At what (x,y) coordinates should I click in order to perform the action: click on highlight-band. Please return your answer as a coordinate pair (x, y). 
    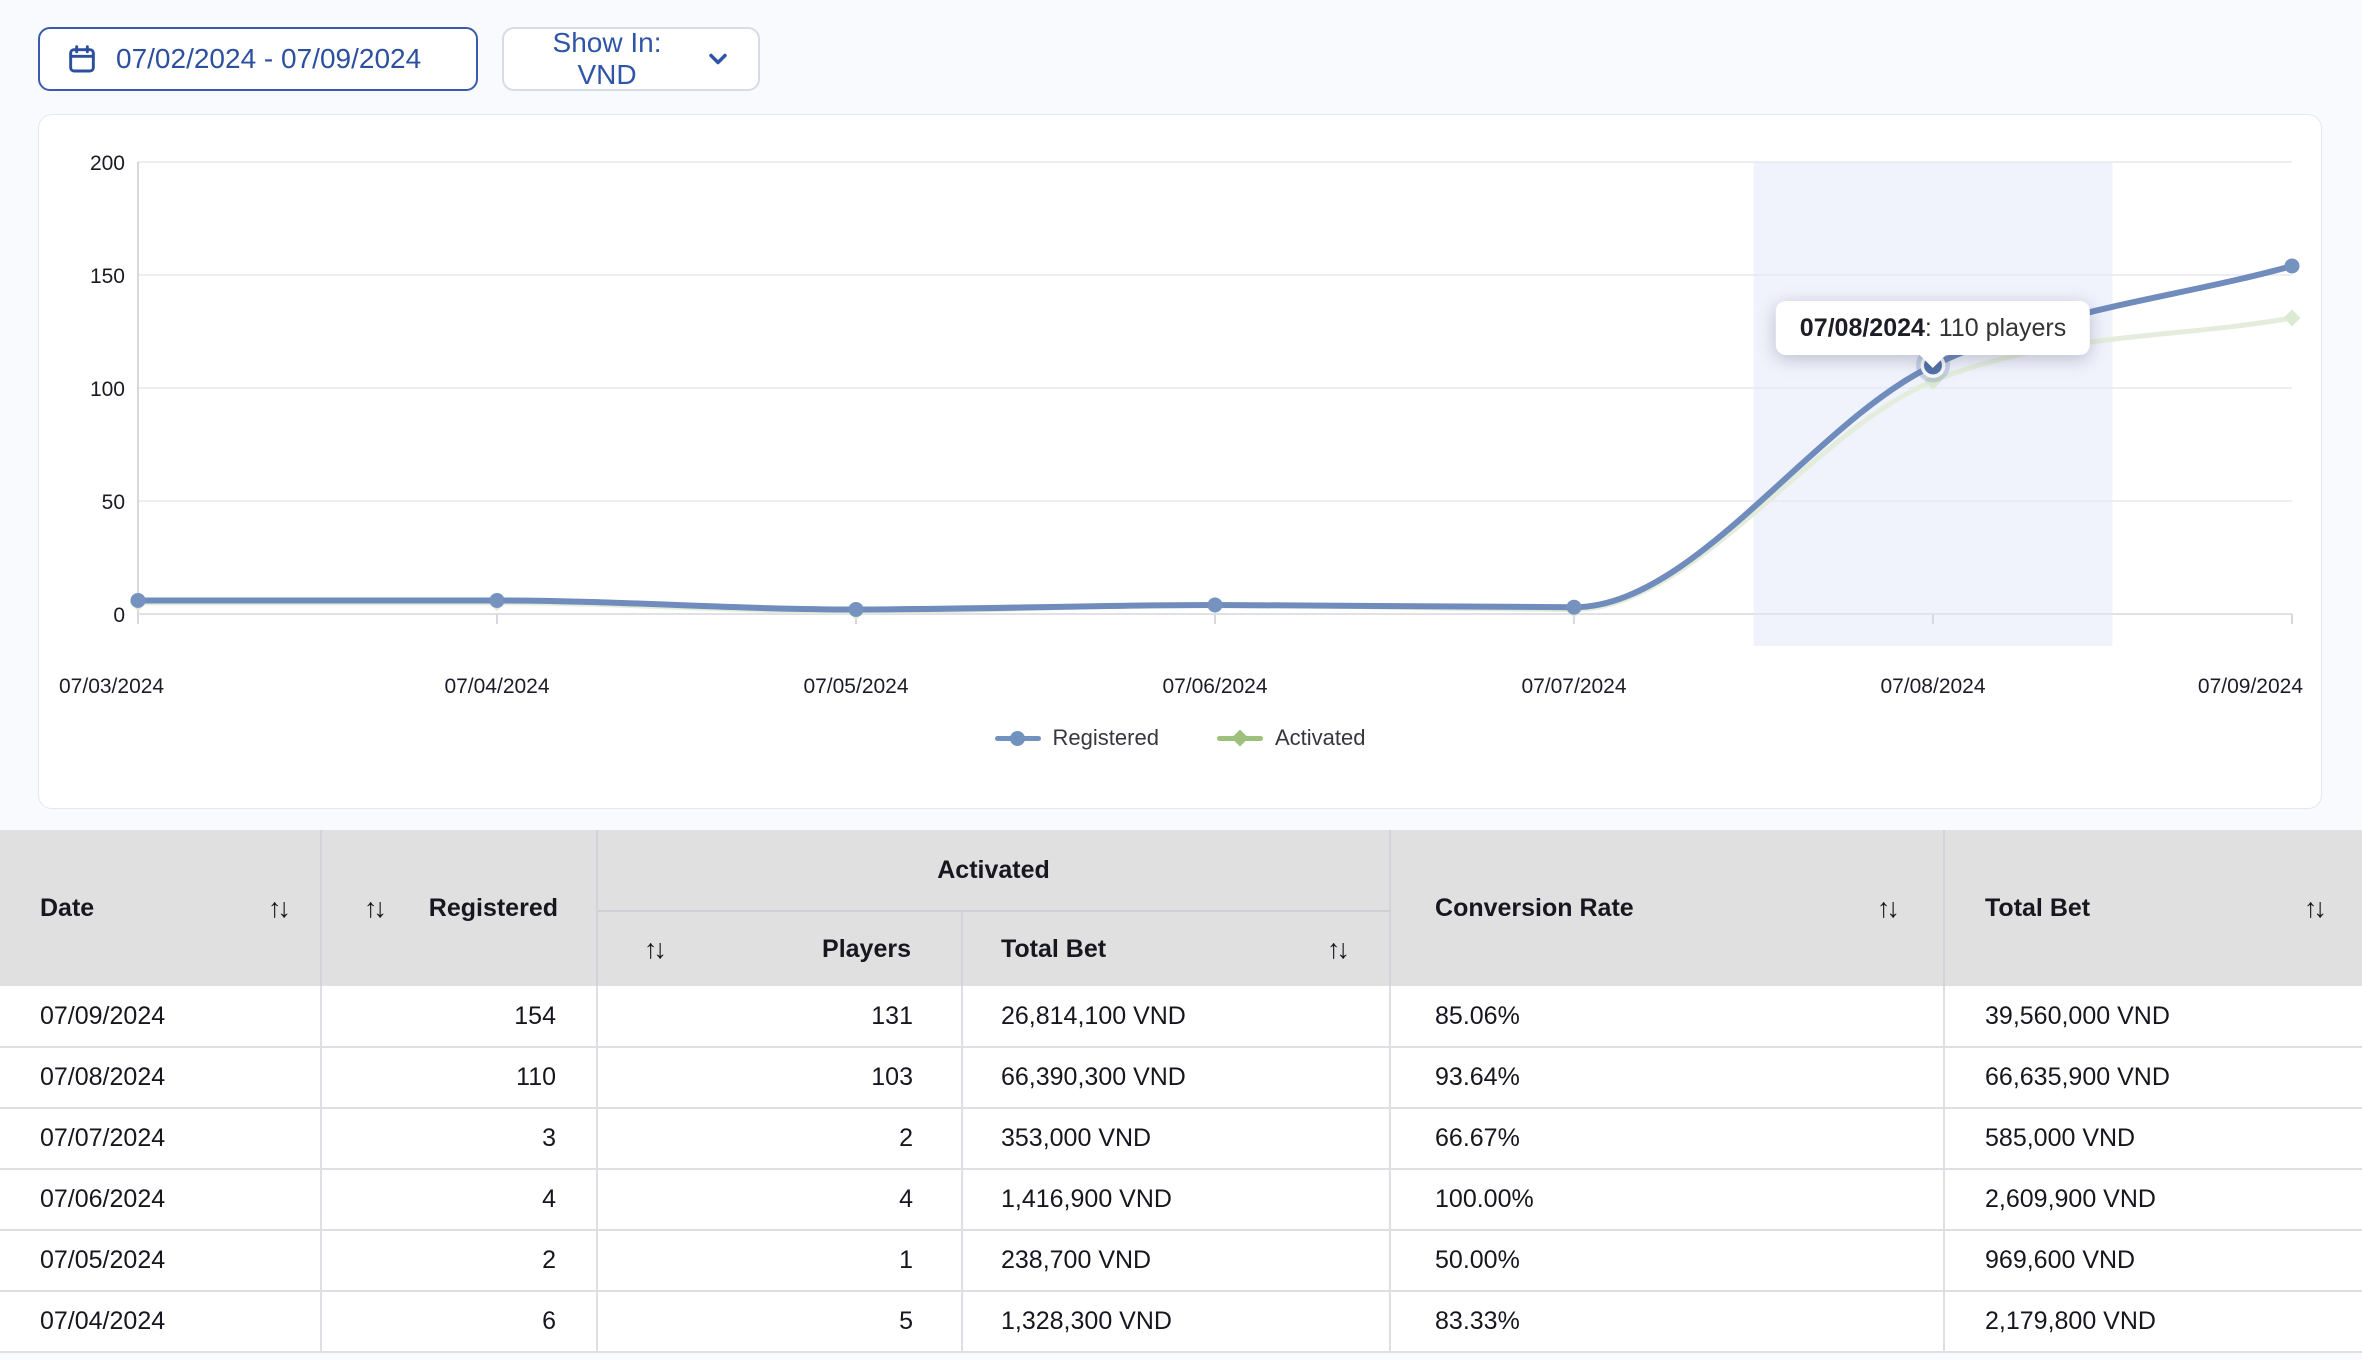
    Looking at the image, I should click on (1933, 404).